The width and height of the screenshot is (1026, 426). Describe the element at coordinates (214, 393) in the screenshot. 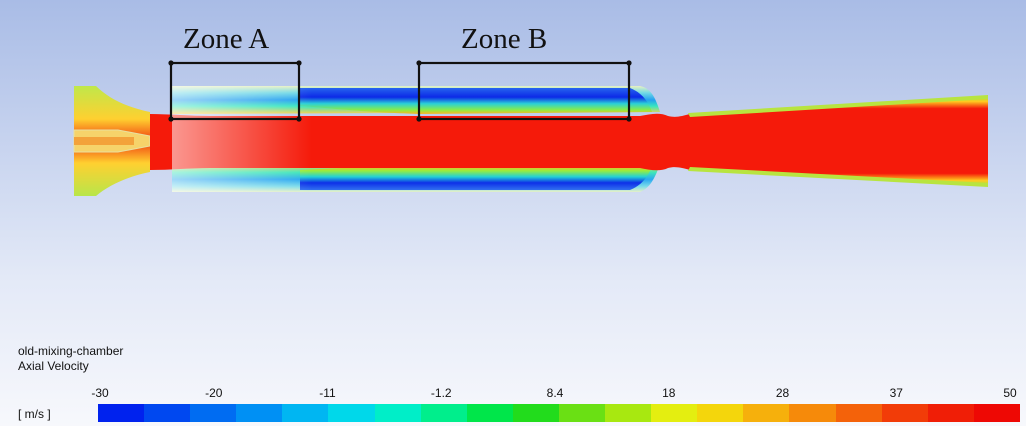

I see `legend-tick-label: -20` at that location.